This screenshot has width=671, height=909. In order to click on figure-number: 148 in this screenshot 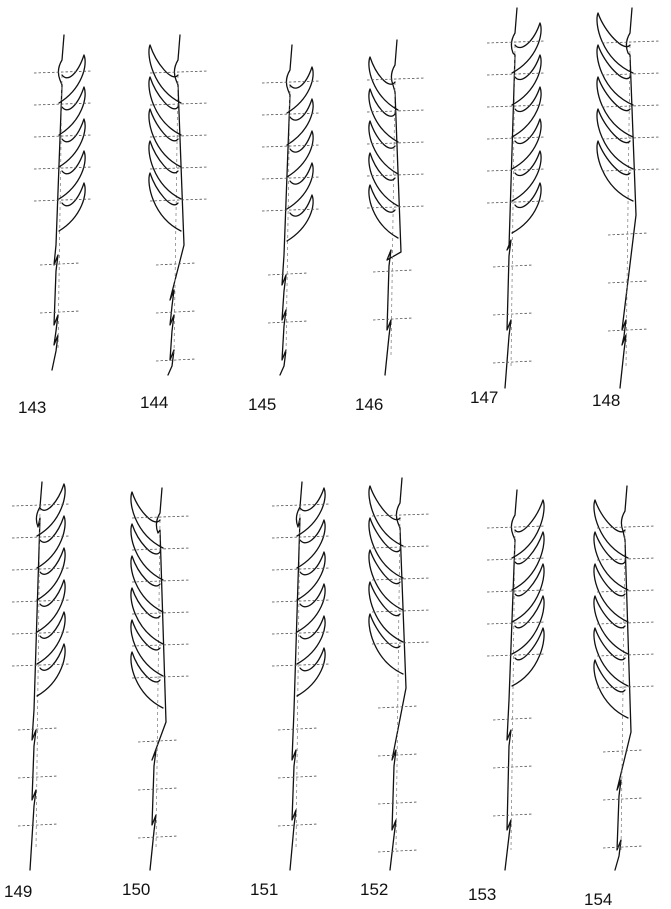, I will do `click(606, 400)`.